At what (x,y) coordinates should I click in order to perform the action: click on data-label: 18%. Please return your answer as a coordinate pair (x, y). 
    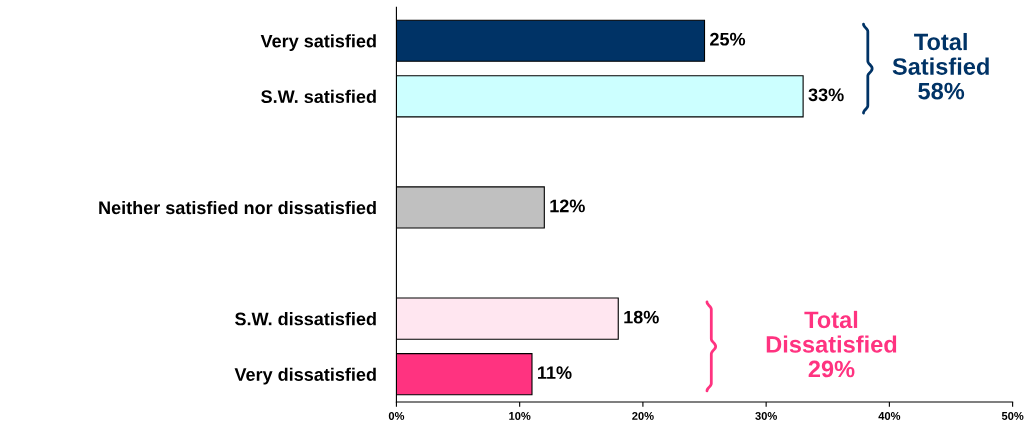
    Looking at the image, I should click on (641, 317).